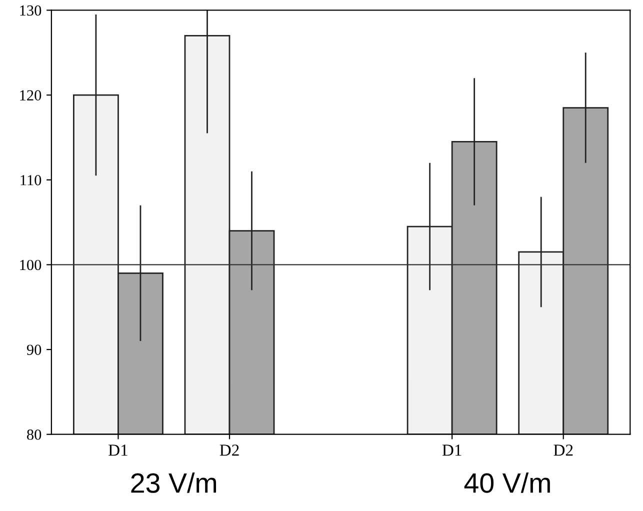  I want to click on y-tick-label: 90, so click(34, 349).